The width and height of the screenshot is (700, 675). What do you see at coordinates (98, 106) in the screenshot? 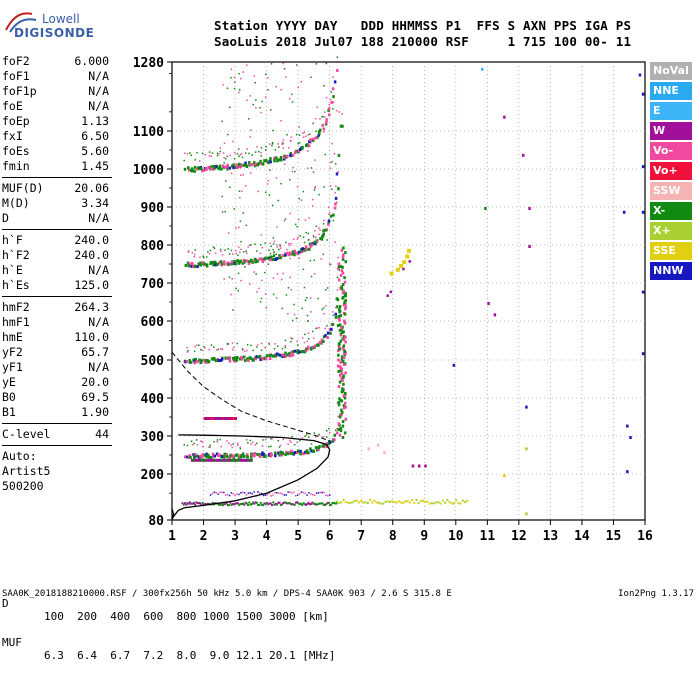
I see `param-value: N/A` at bounding box center [98, 106].